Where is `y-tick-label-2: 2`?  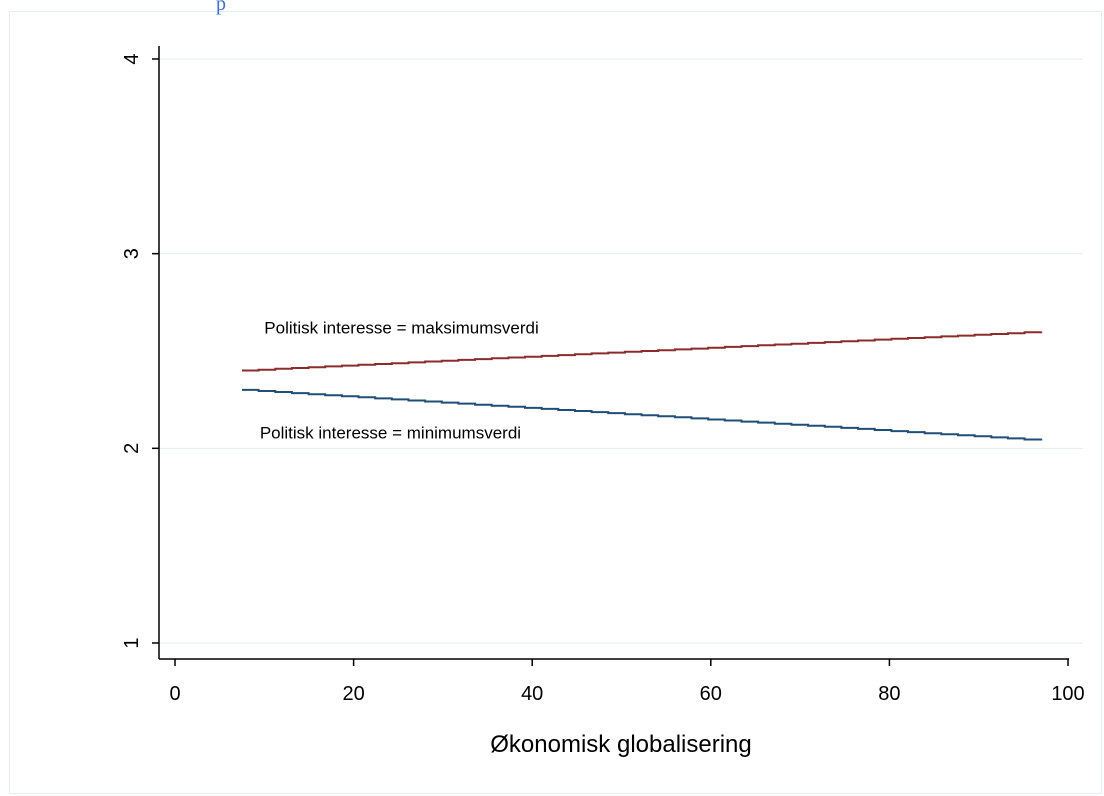
y-tick-label-2: 2 is located at coordinates (132, 448).